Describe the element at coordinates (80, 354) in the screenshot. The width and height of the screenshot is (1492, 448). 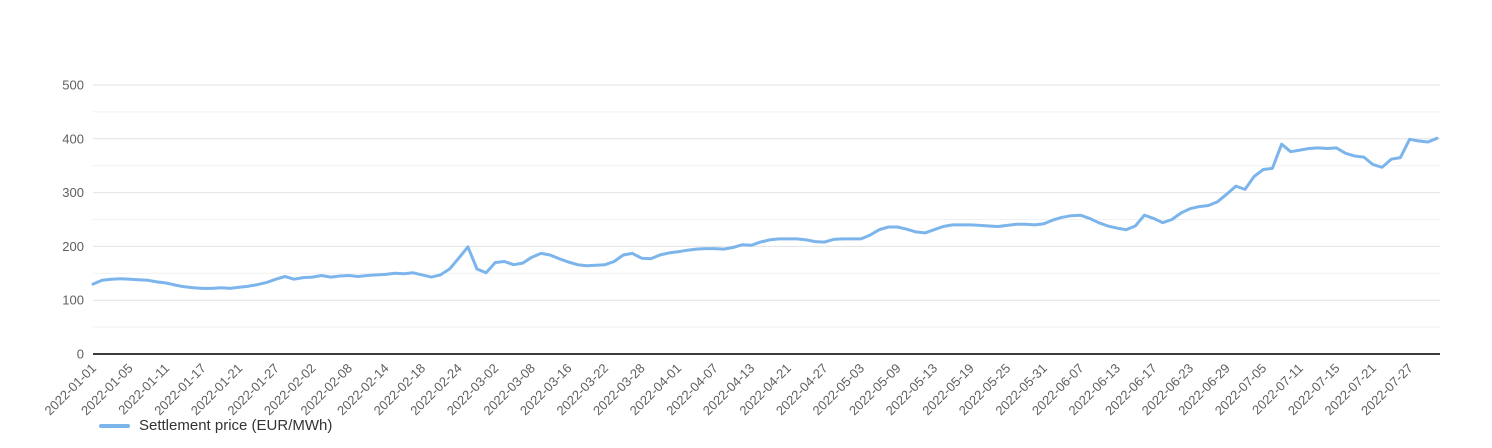
I see `y-axis-tick-label: 0` at that location.